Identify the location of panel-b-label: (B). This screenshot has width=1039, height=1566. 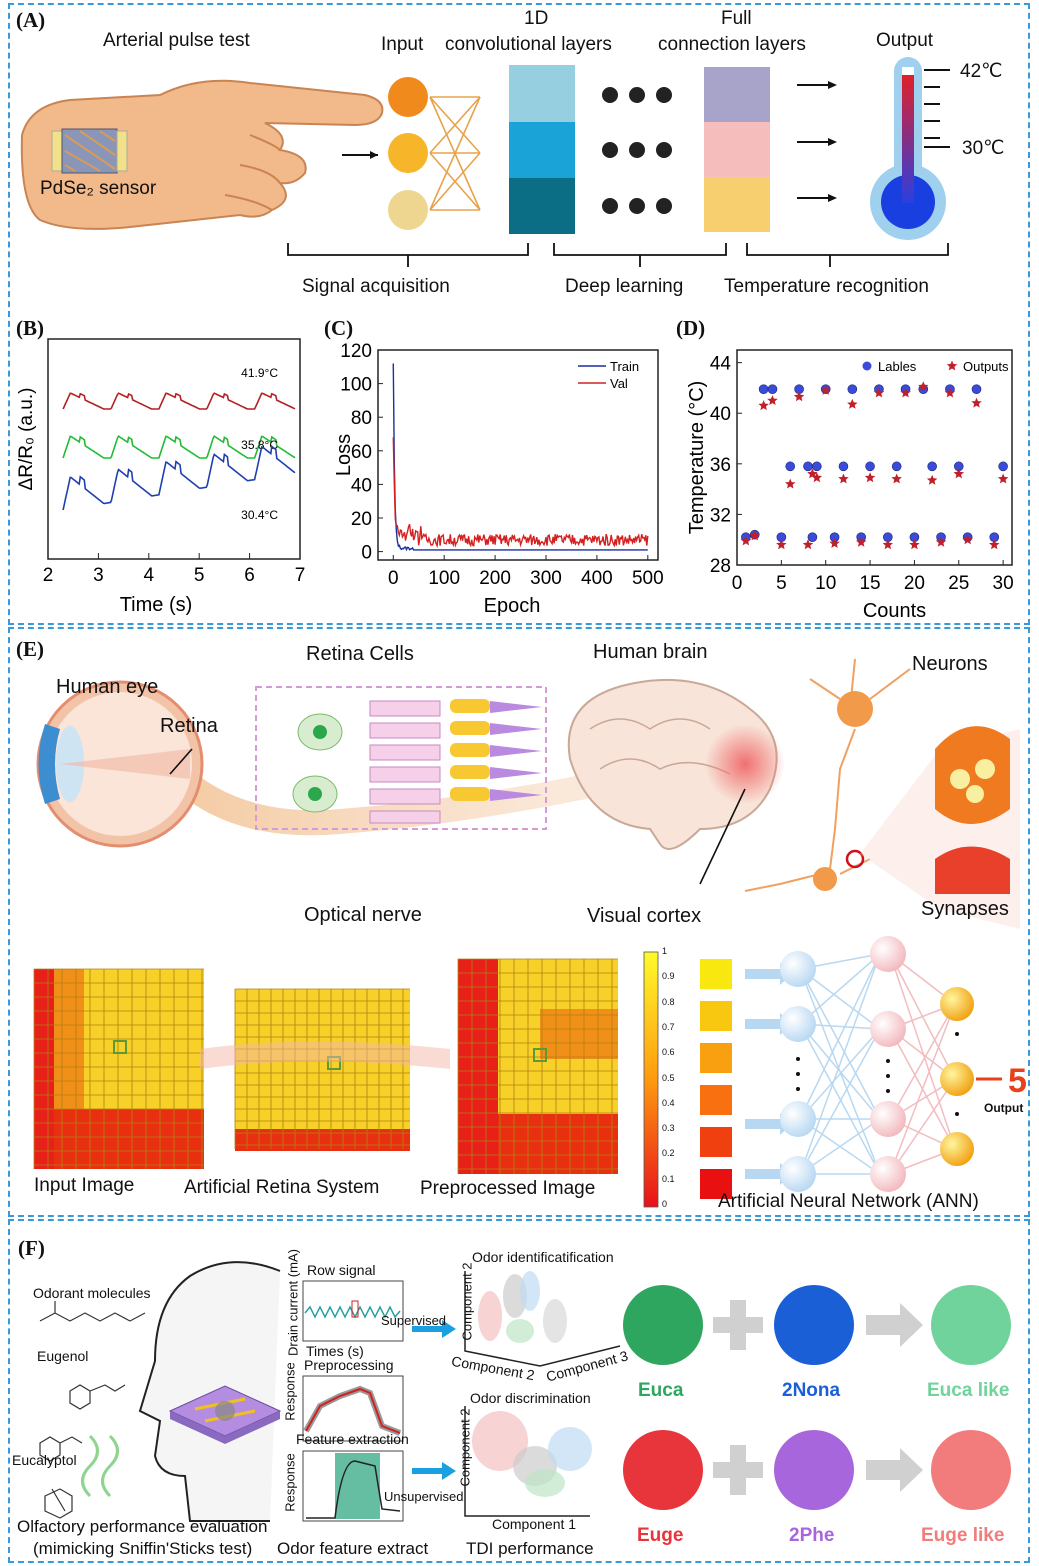
(30, 328).